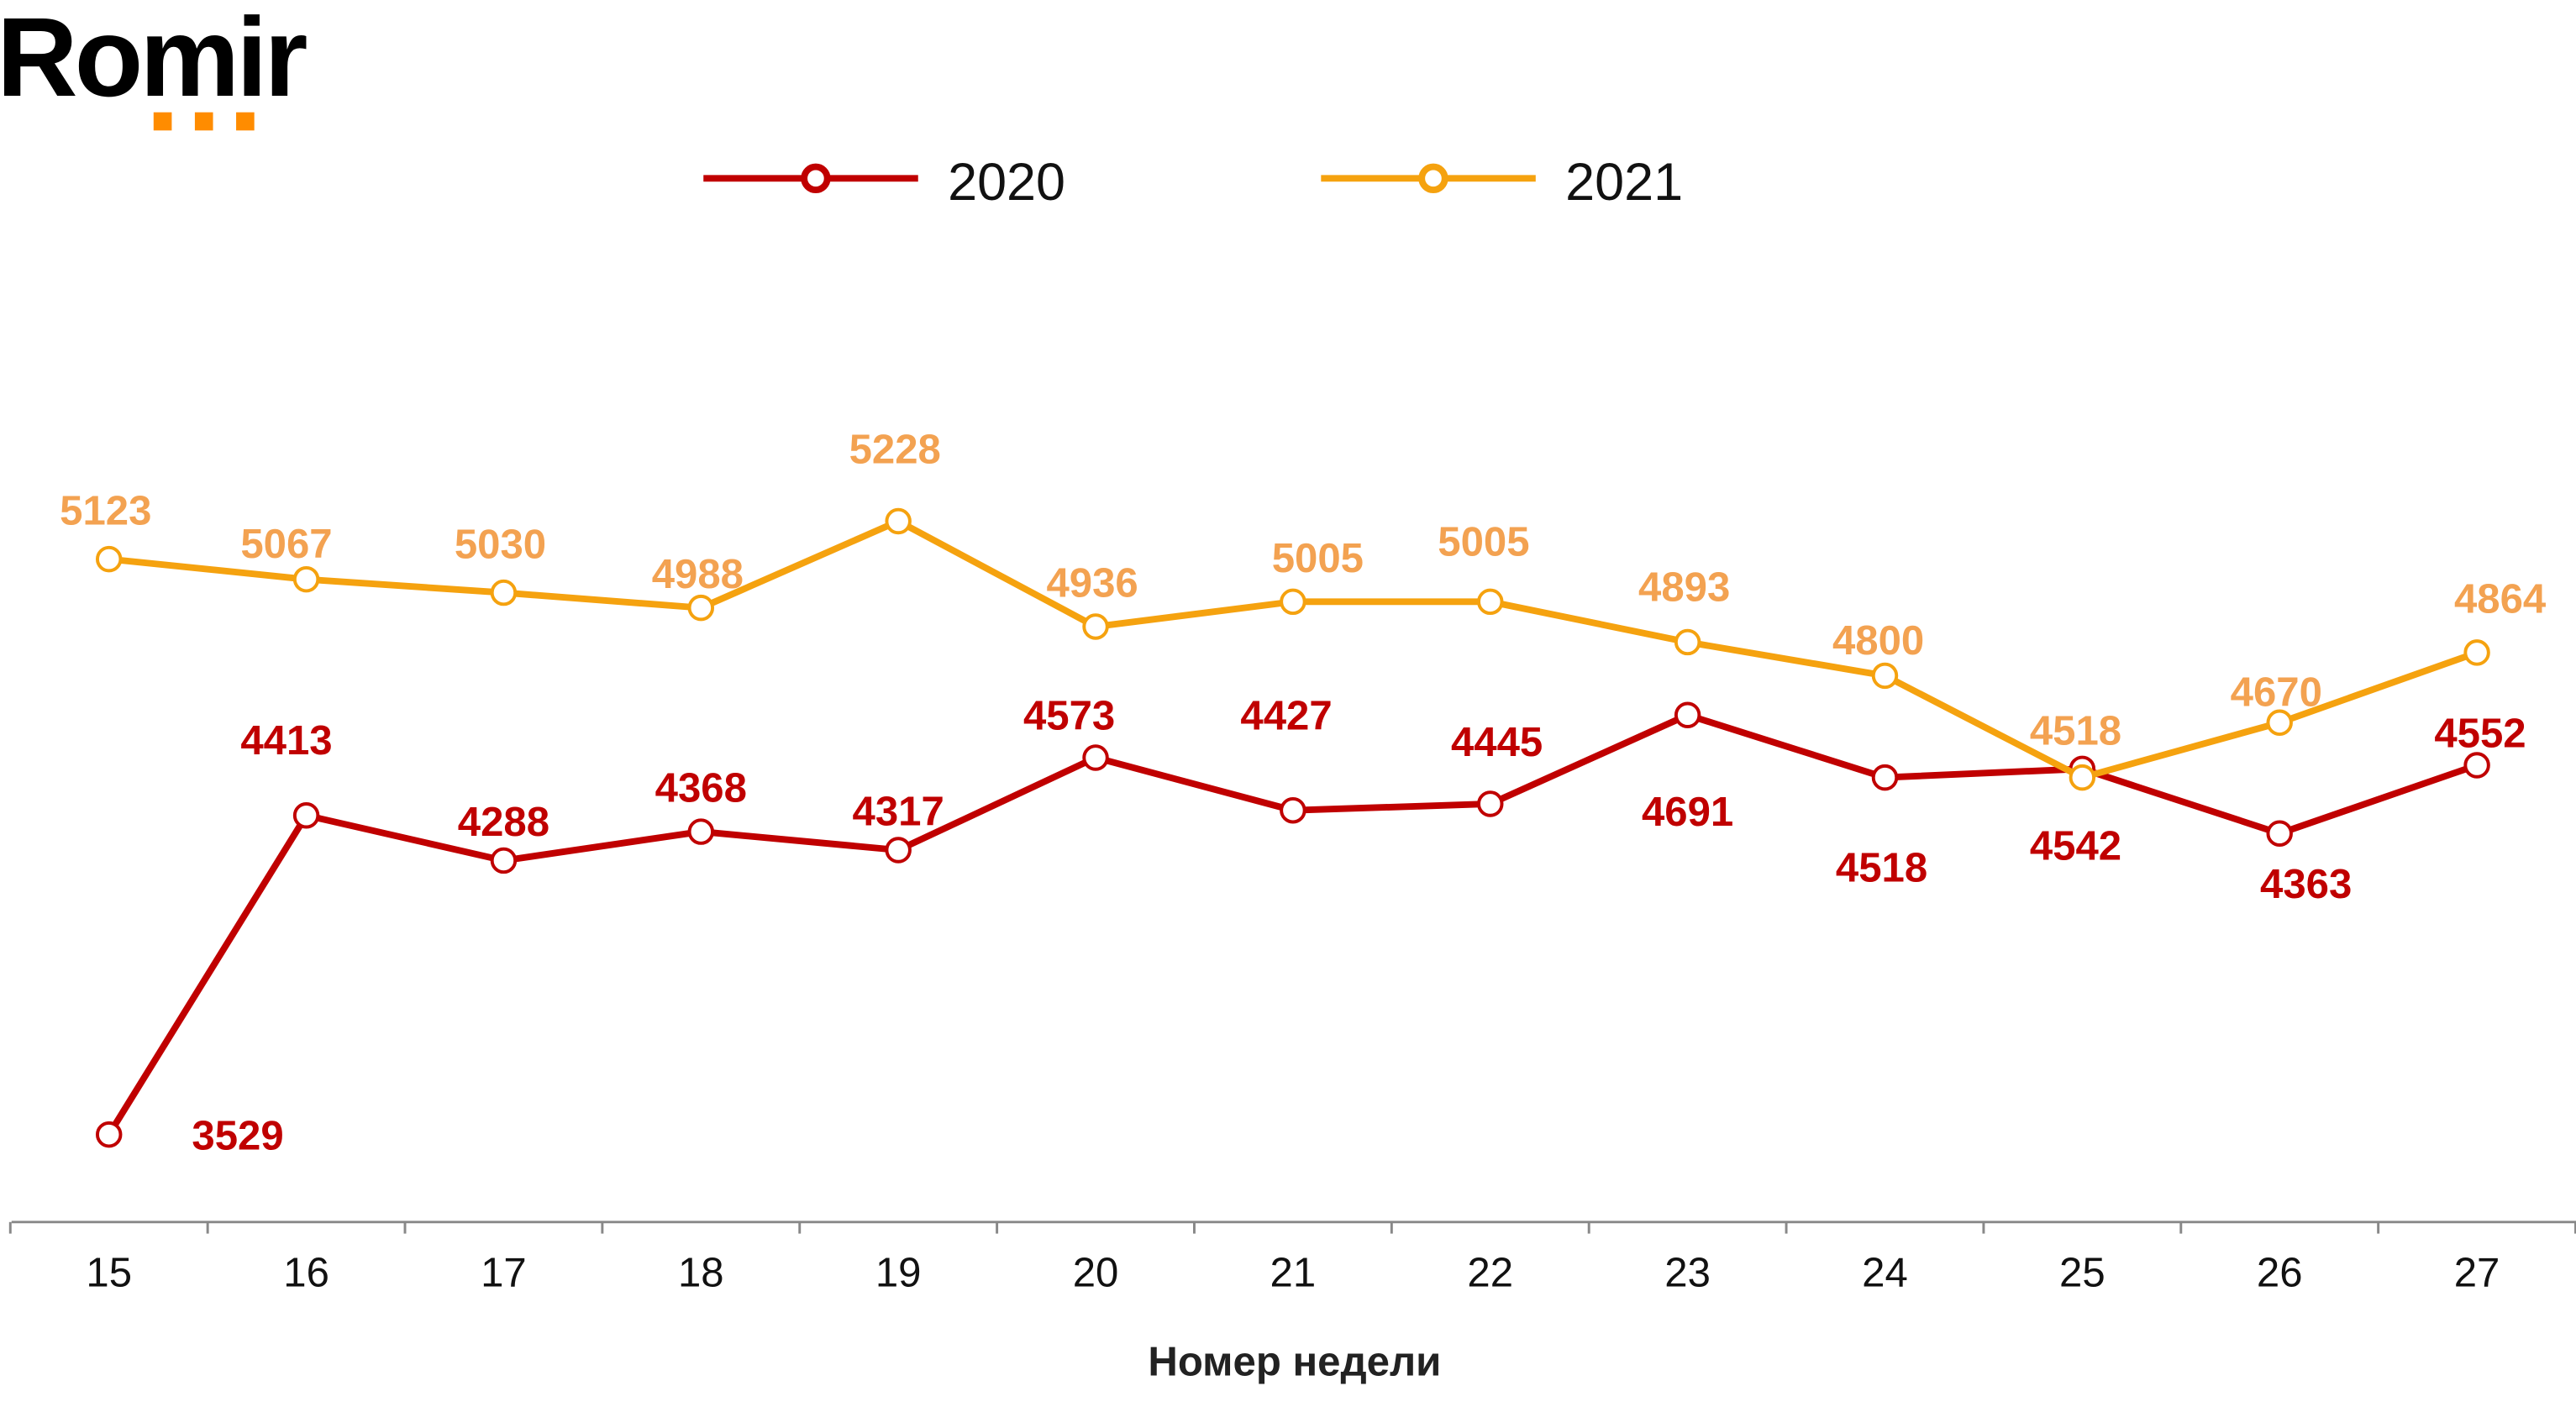 The height and width of the screenshot is (1407, 2576). I want to click on logo-text: Romir, so click(153, 60).